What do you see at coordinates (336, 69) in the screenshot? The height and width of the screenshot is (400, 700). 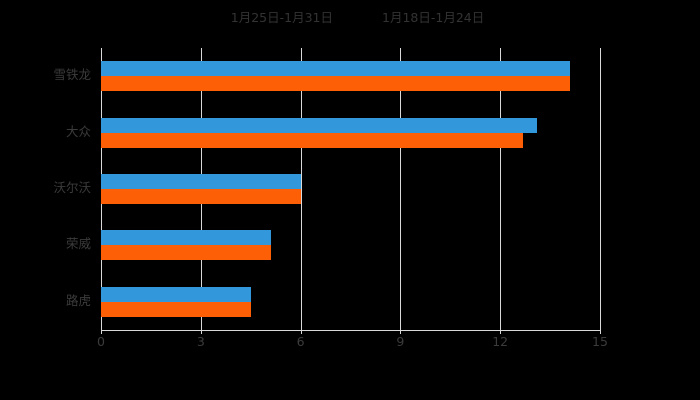 I see `bar-雪铁龙-series-0` at bounding box center [336, 69].